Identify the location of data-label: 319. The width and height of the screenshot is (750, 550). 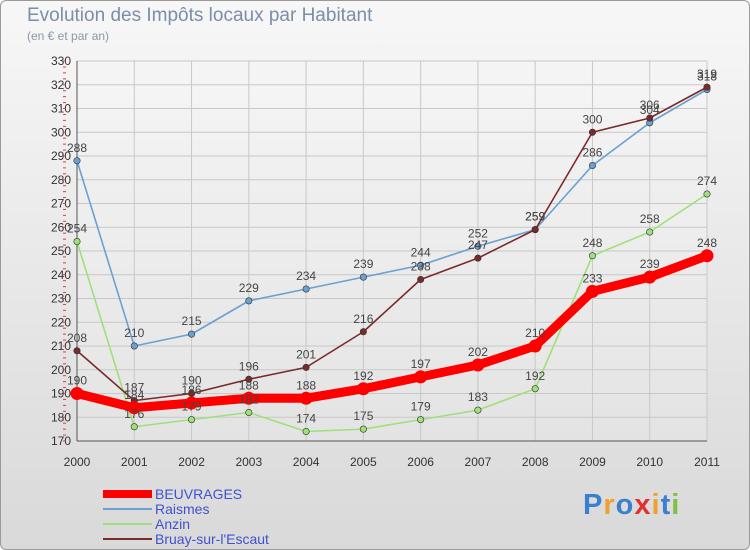
(707, 74).